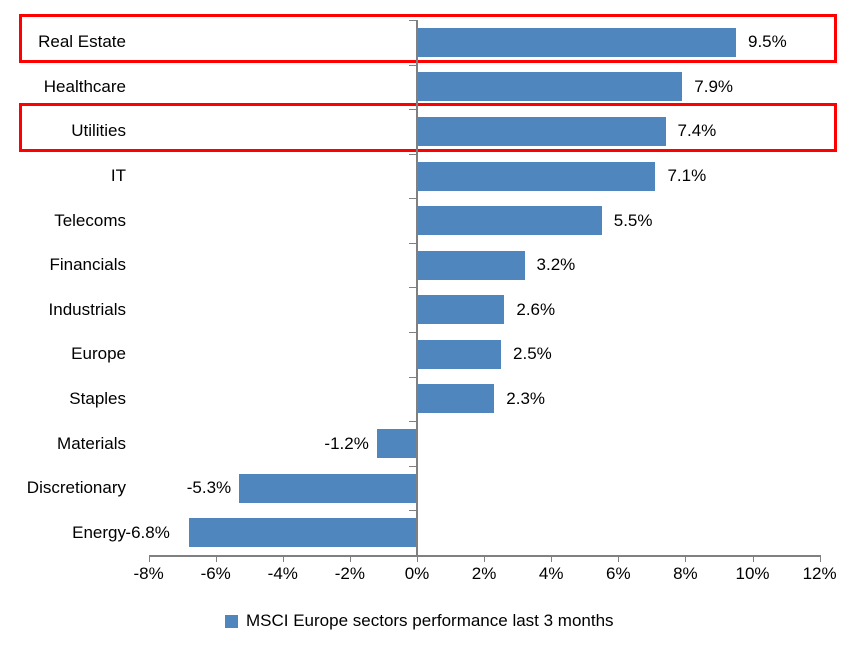 The height and width of the screenshot is (651, 852). What do you see at coordinates (551, 573) in the screenshot?
I see `x-axis-tick-label: 4%` at bounding box center [551, 573].